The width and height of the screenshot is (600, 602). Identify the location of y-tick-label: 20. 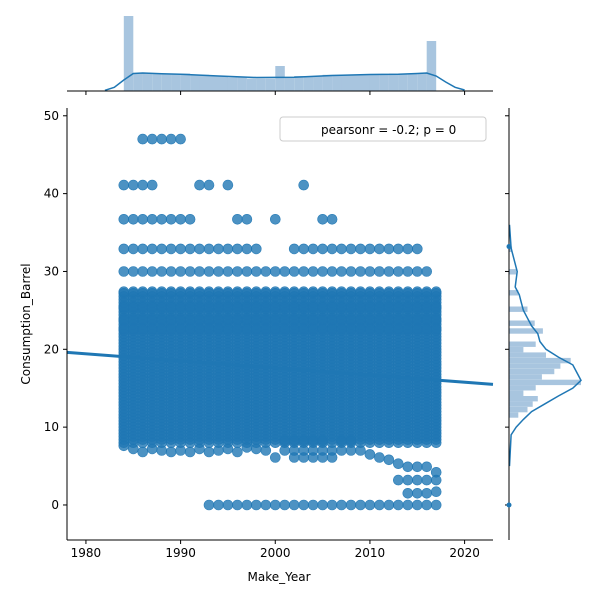
(51, 349).